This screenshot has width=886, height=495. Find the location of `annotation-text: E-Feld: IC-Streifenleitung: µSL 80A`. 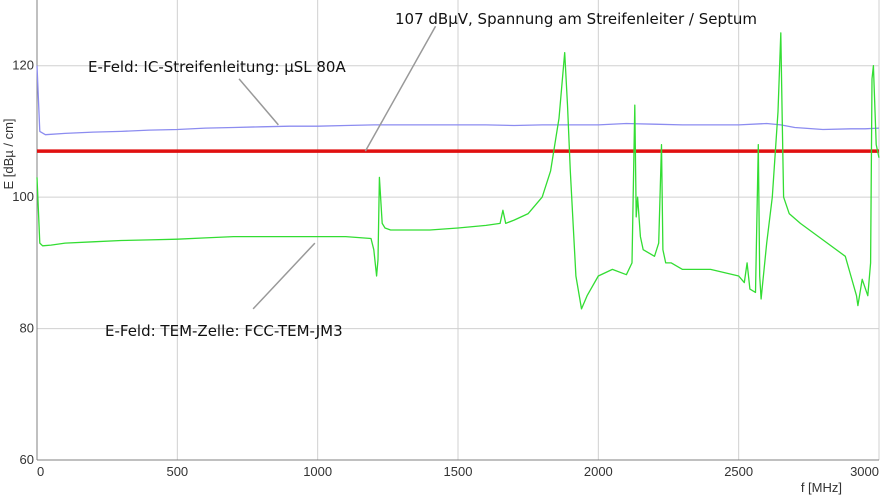

annotation-text: E-Feld: IC-Streifenleitung: µSL 80A is located at coordinates (217, 67).